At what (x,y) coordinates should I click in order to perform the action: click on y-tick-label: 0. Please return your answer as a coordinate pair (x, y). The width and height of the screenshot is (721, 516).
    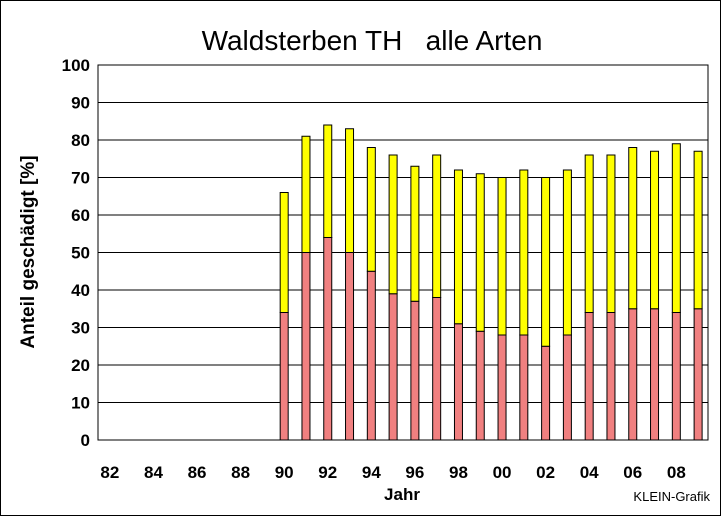
    Looking at the image, I should click on (85, 440).